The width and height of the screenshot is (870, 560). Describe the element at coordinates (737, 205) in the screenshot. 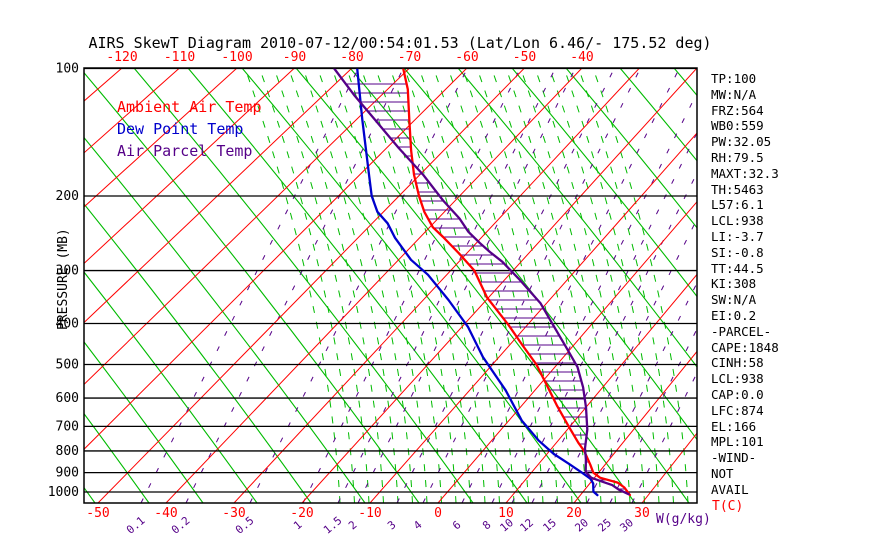

I see `stat-line: L57:6.1` at that location.